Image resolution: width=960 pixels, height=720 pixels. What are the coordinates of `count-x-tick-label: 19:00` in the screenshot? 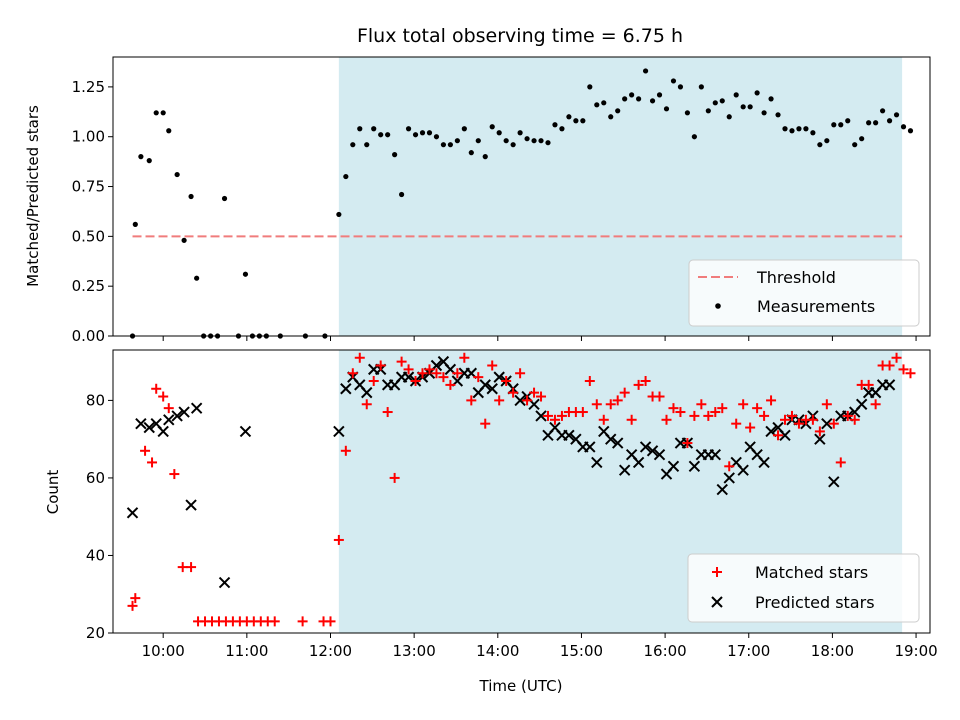 It's located at (915, 651).